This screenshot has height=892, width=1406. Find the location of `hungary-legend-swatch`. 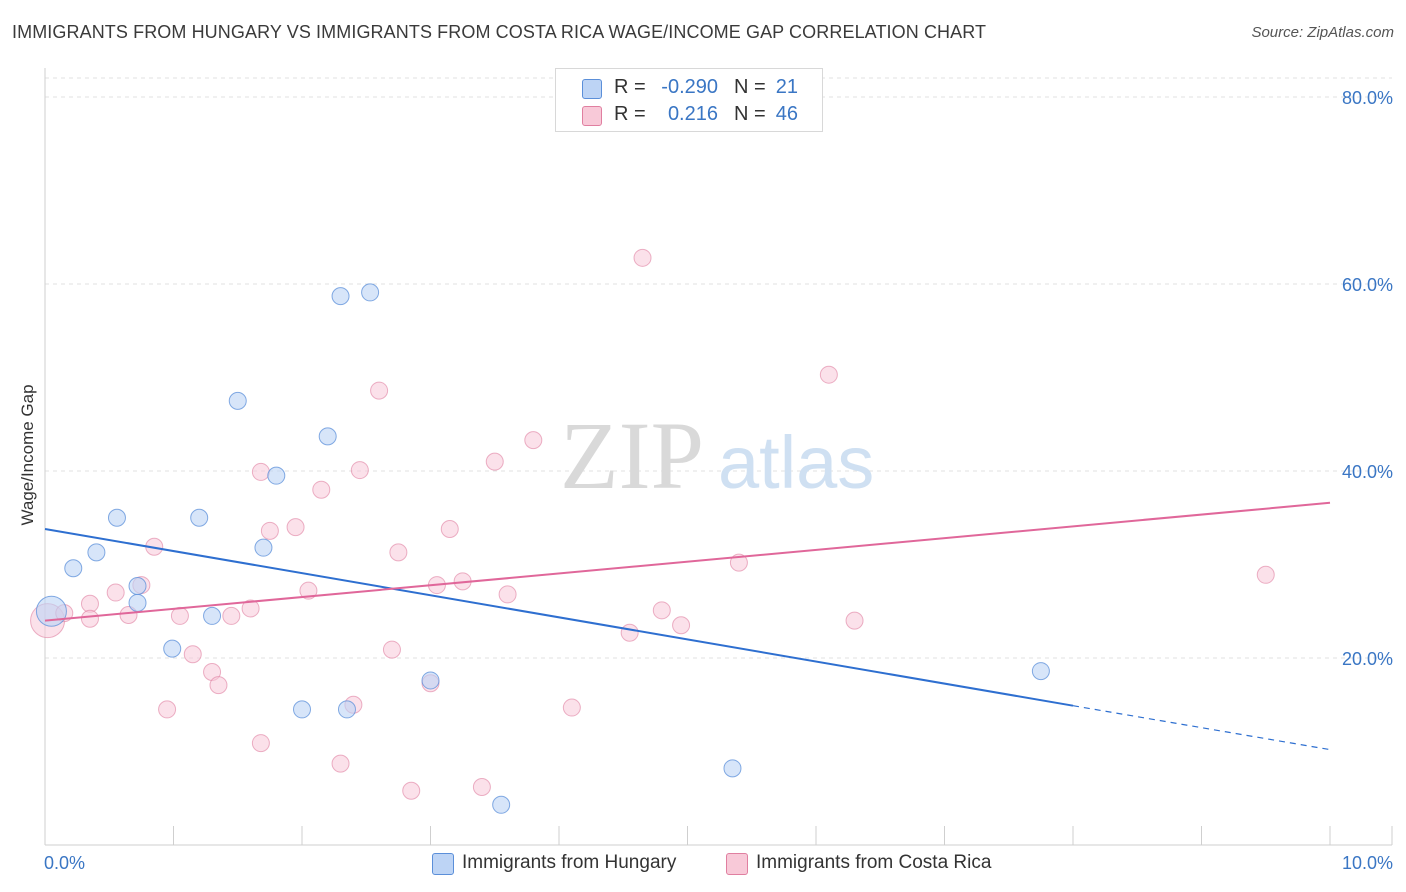

hungary-legend-swatch is located at coordinates (443, 864).